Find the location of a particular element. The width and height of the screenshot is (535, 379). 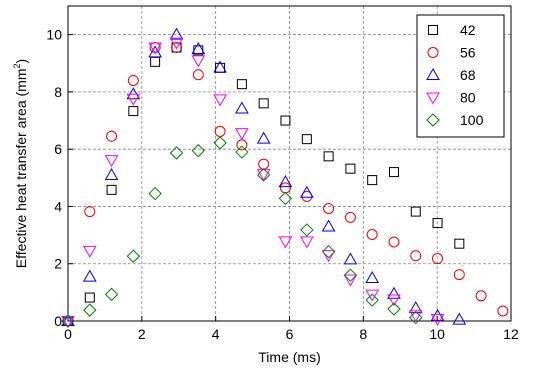

x-tick-label: 6 is located at coordinates (290, 334).